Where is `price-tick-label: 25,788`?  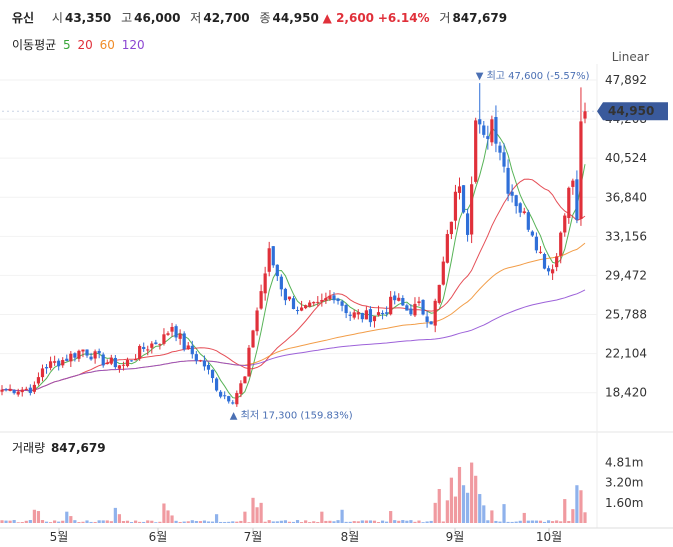
price-tick-label: 25,788 is located at coordinates (626, 315).